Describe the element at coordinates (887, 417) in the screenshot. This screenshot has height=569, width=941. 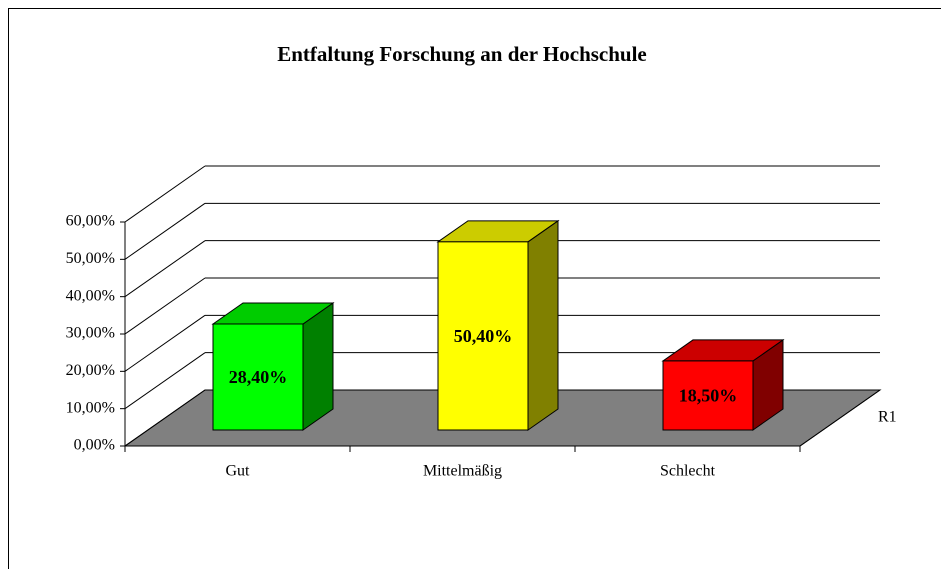
I see `series-label: R1` at that location.